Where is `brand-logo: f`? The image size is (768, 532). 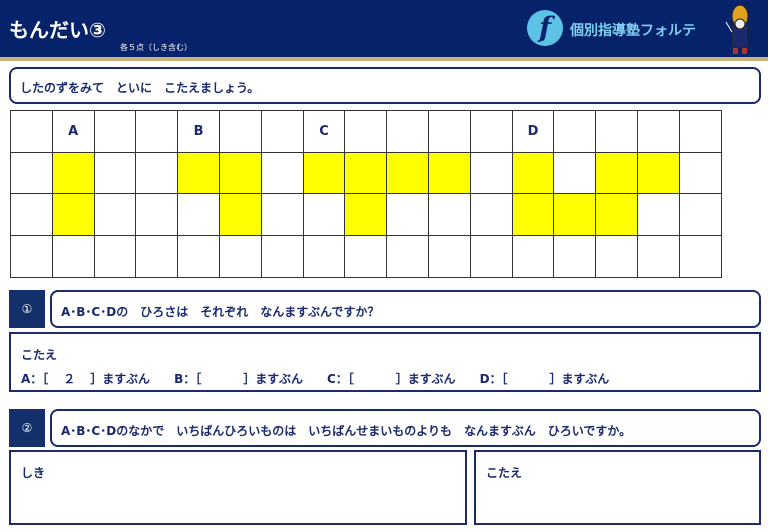
brand-logo: f is located at coordinates (545, 28).